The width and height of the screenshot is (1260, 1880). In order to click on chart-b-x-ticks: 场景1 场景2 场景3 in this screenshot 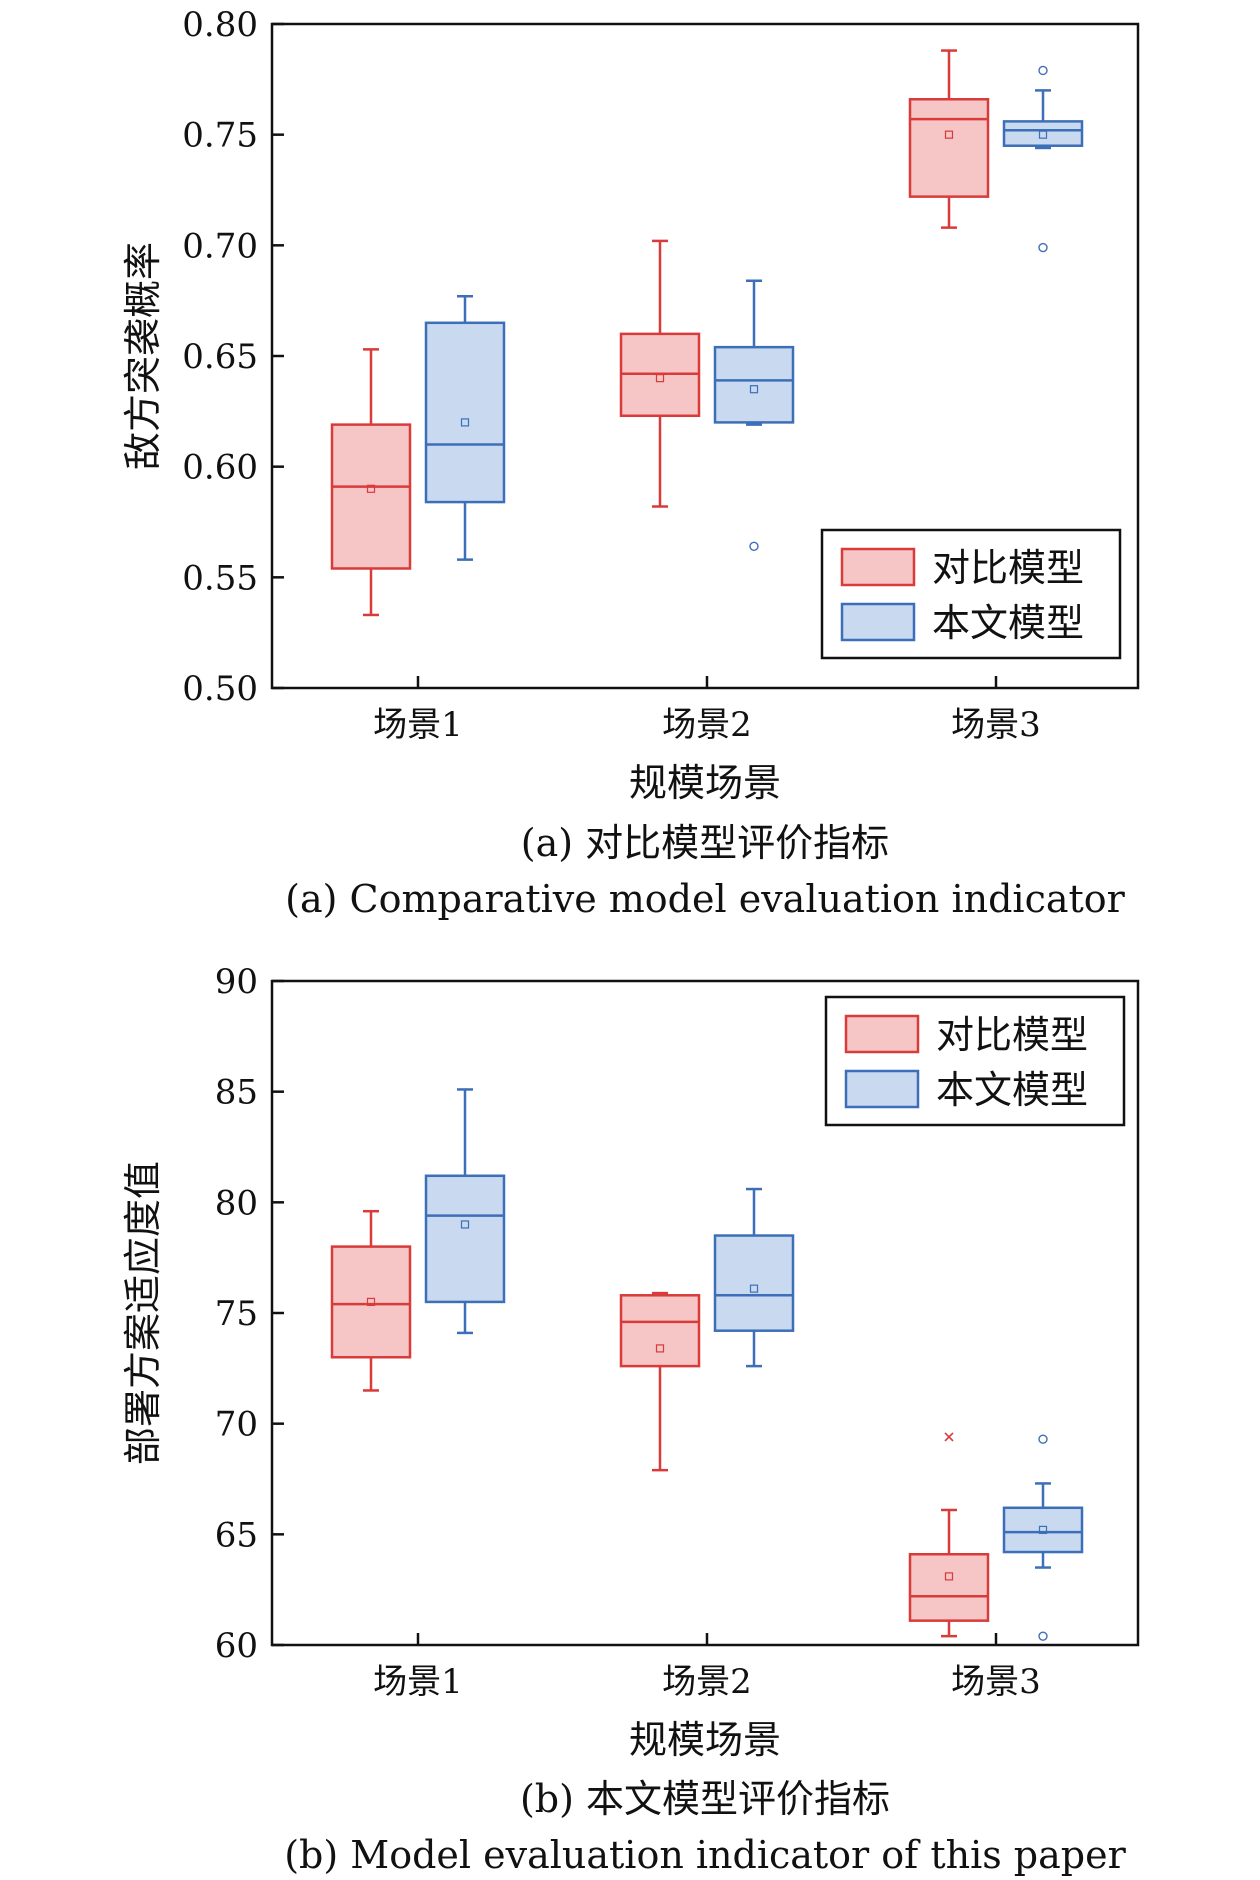, I will do `click(707, 1667)`.